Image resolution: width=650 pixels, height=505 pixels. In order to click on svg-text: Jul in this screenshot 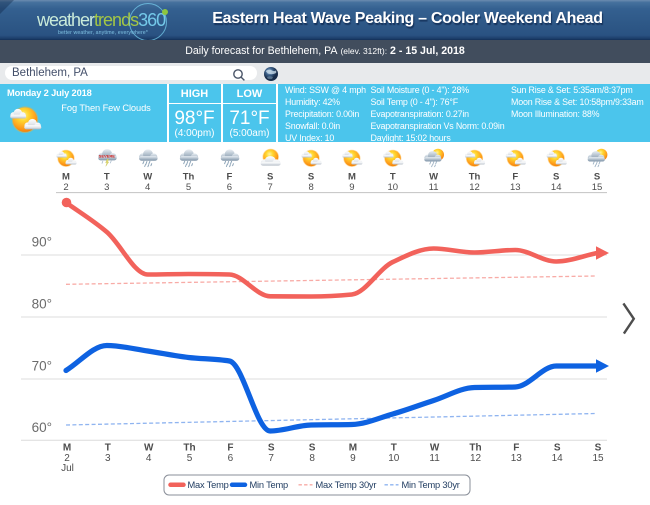, I will do `click(67, 468)`.